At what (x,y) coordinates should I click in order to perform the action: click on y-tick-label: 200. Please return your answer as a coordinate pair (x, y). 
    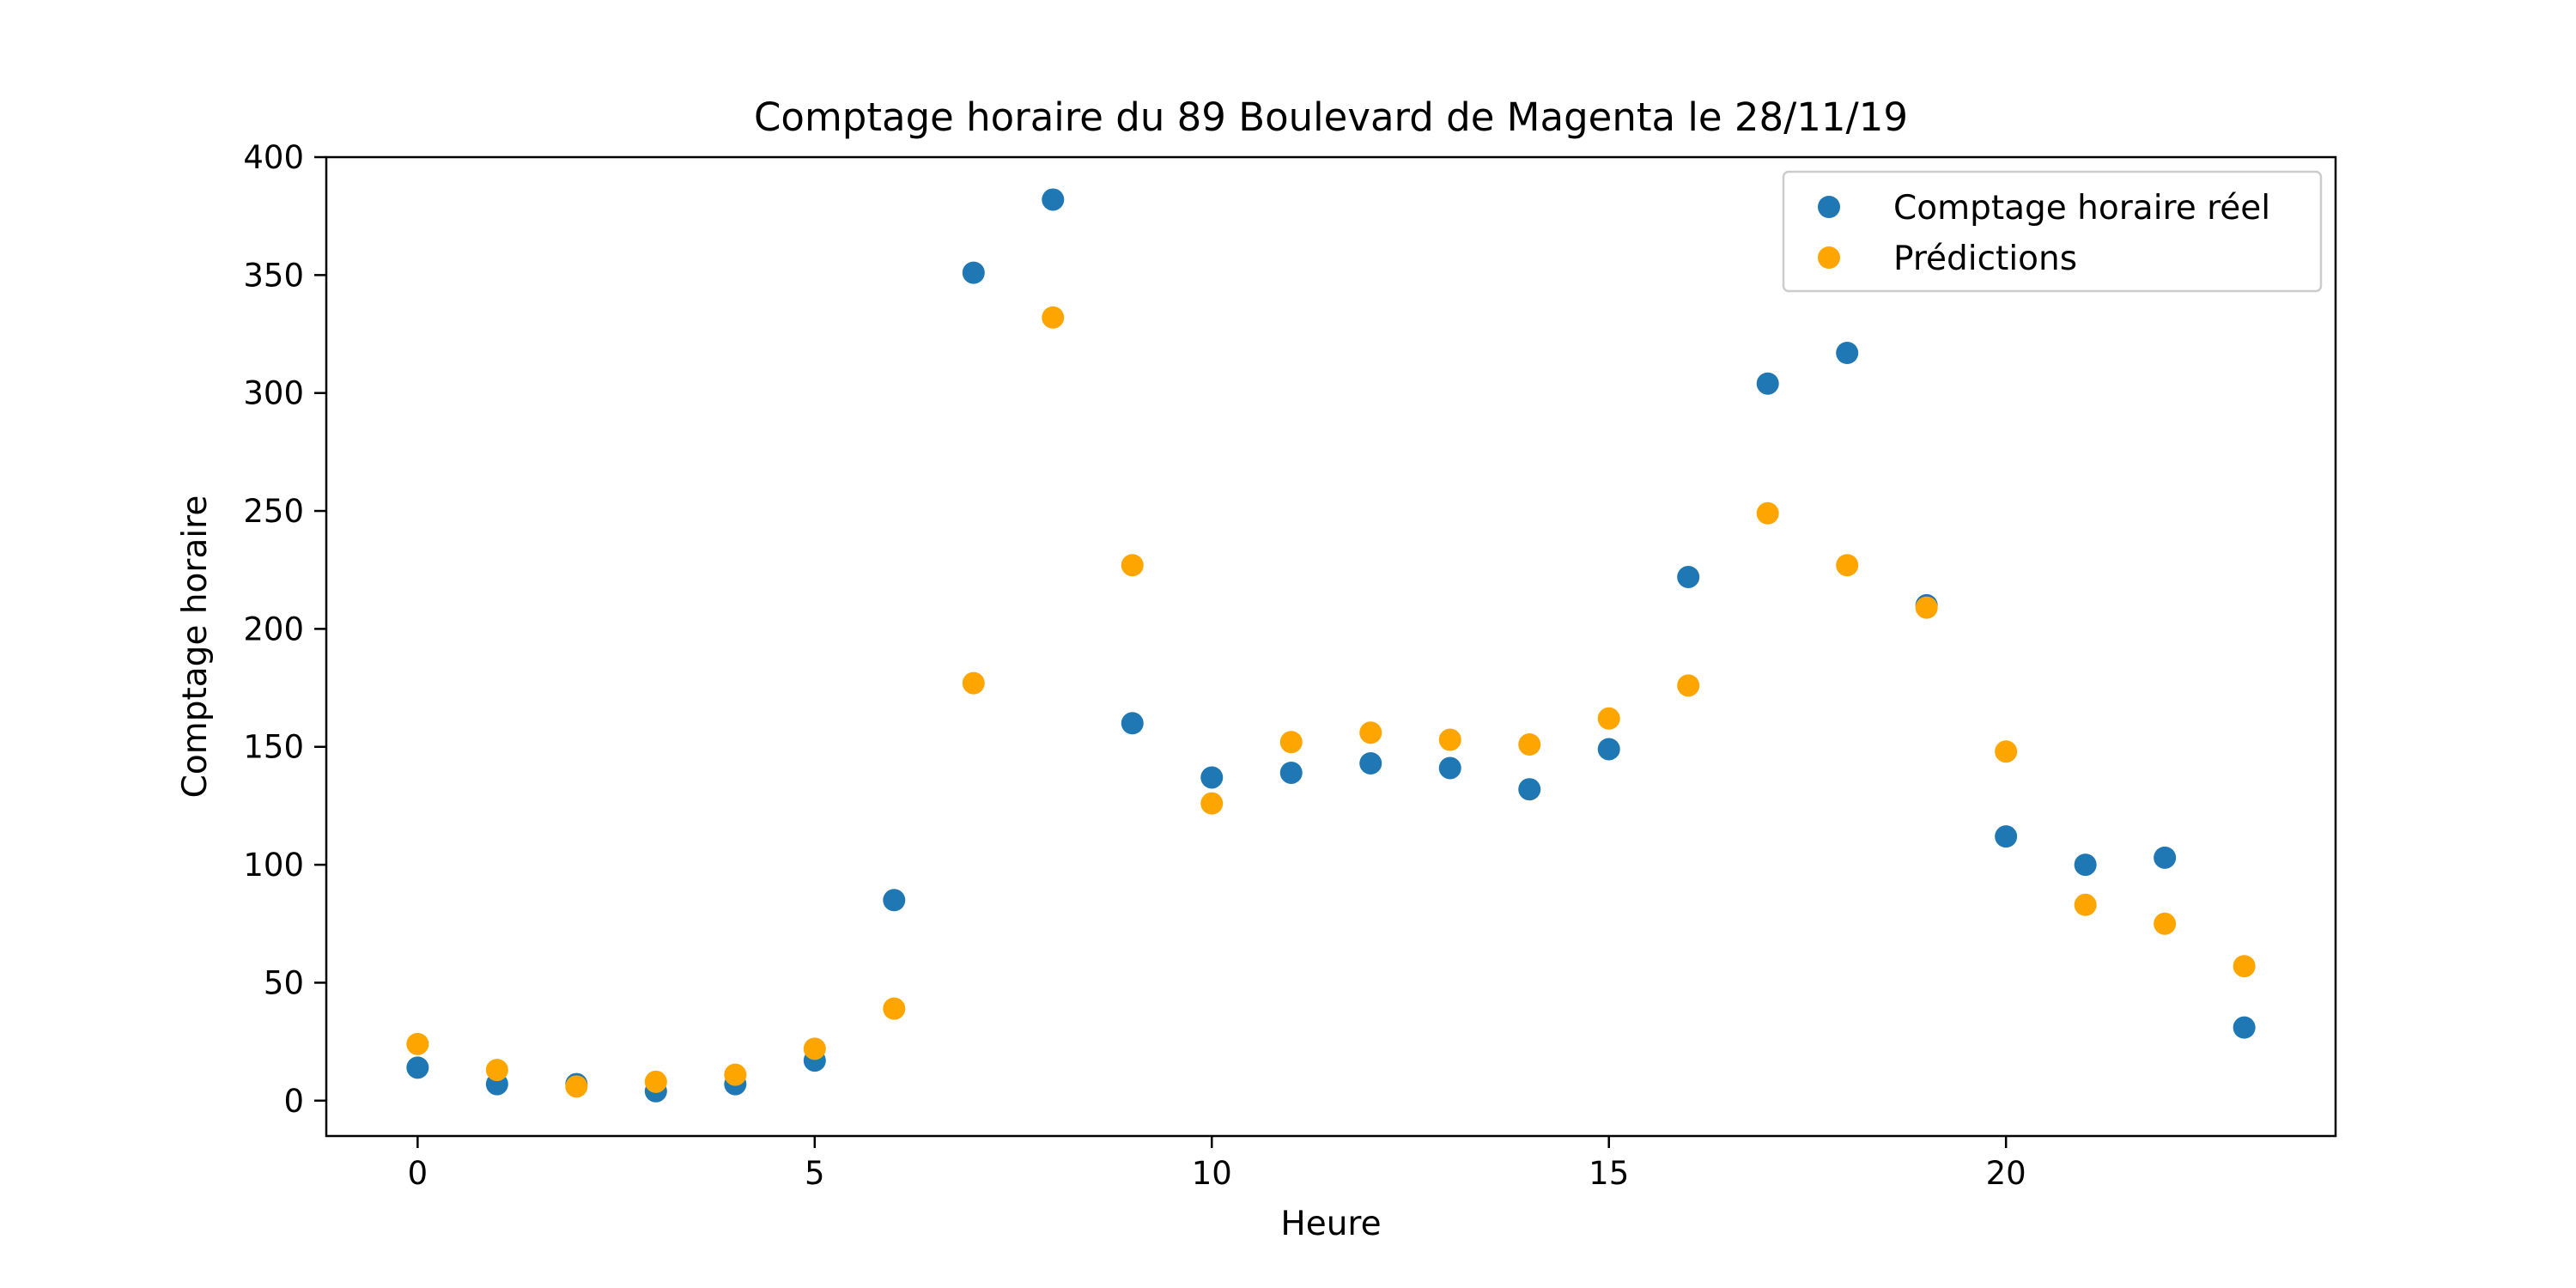
    Looking at the image, I should click on (273, 629).